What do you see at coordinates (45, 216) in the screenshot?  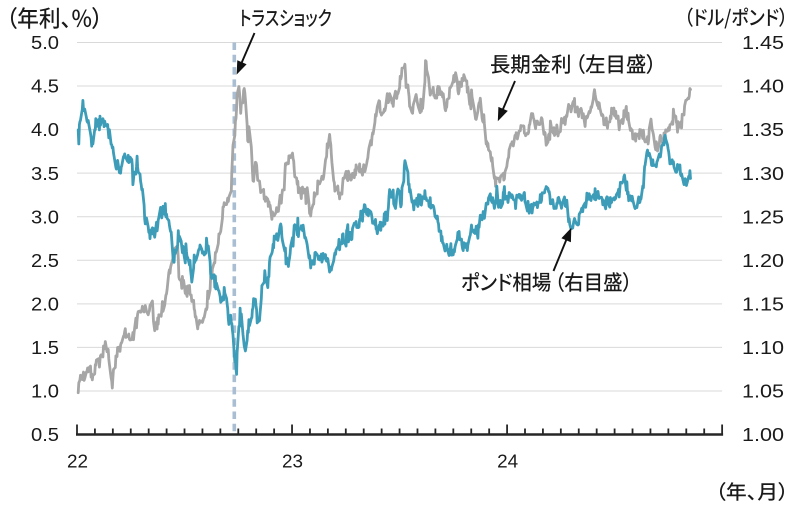 I see `svg-text: 3.0` at bounding box center [45, 216].